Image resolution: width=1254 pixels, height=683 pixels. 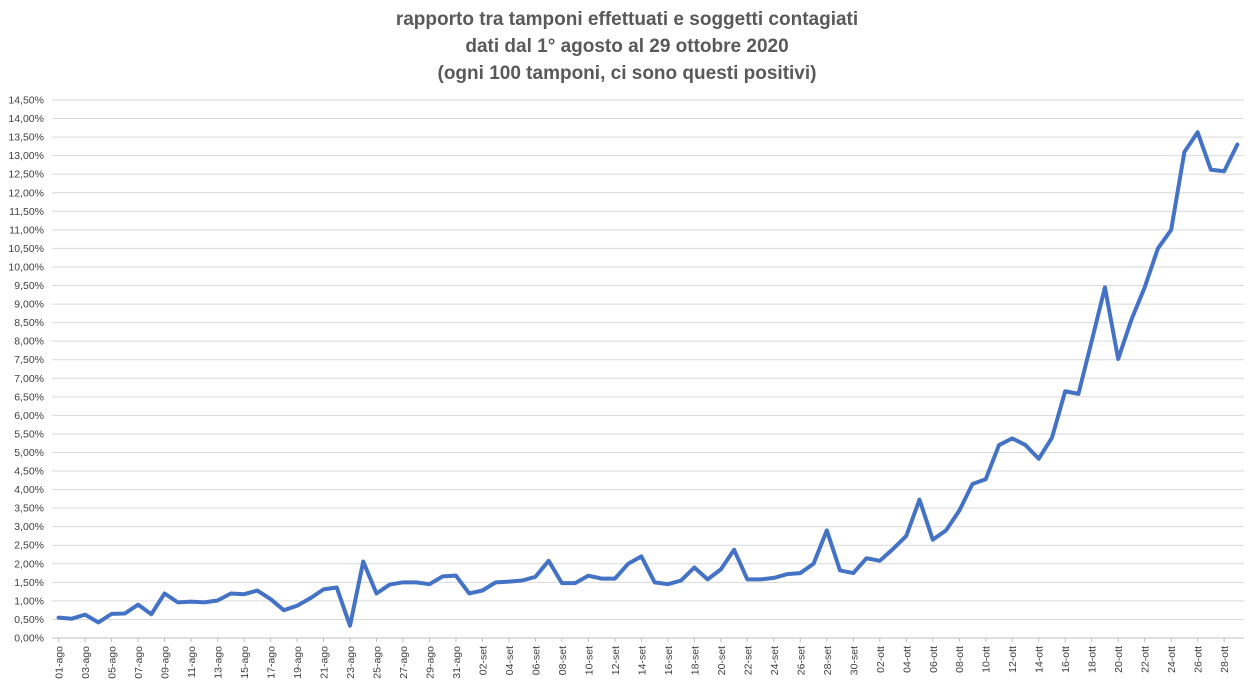 I want to click on y-tick-label: 1,00%, so click(x=29, y=601).